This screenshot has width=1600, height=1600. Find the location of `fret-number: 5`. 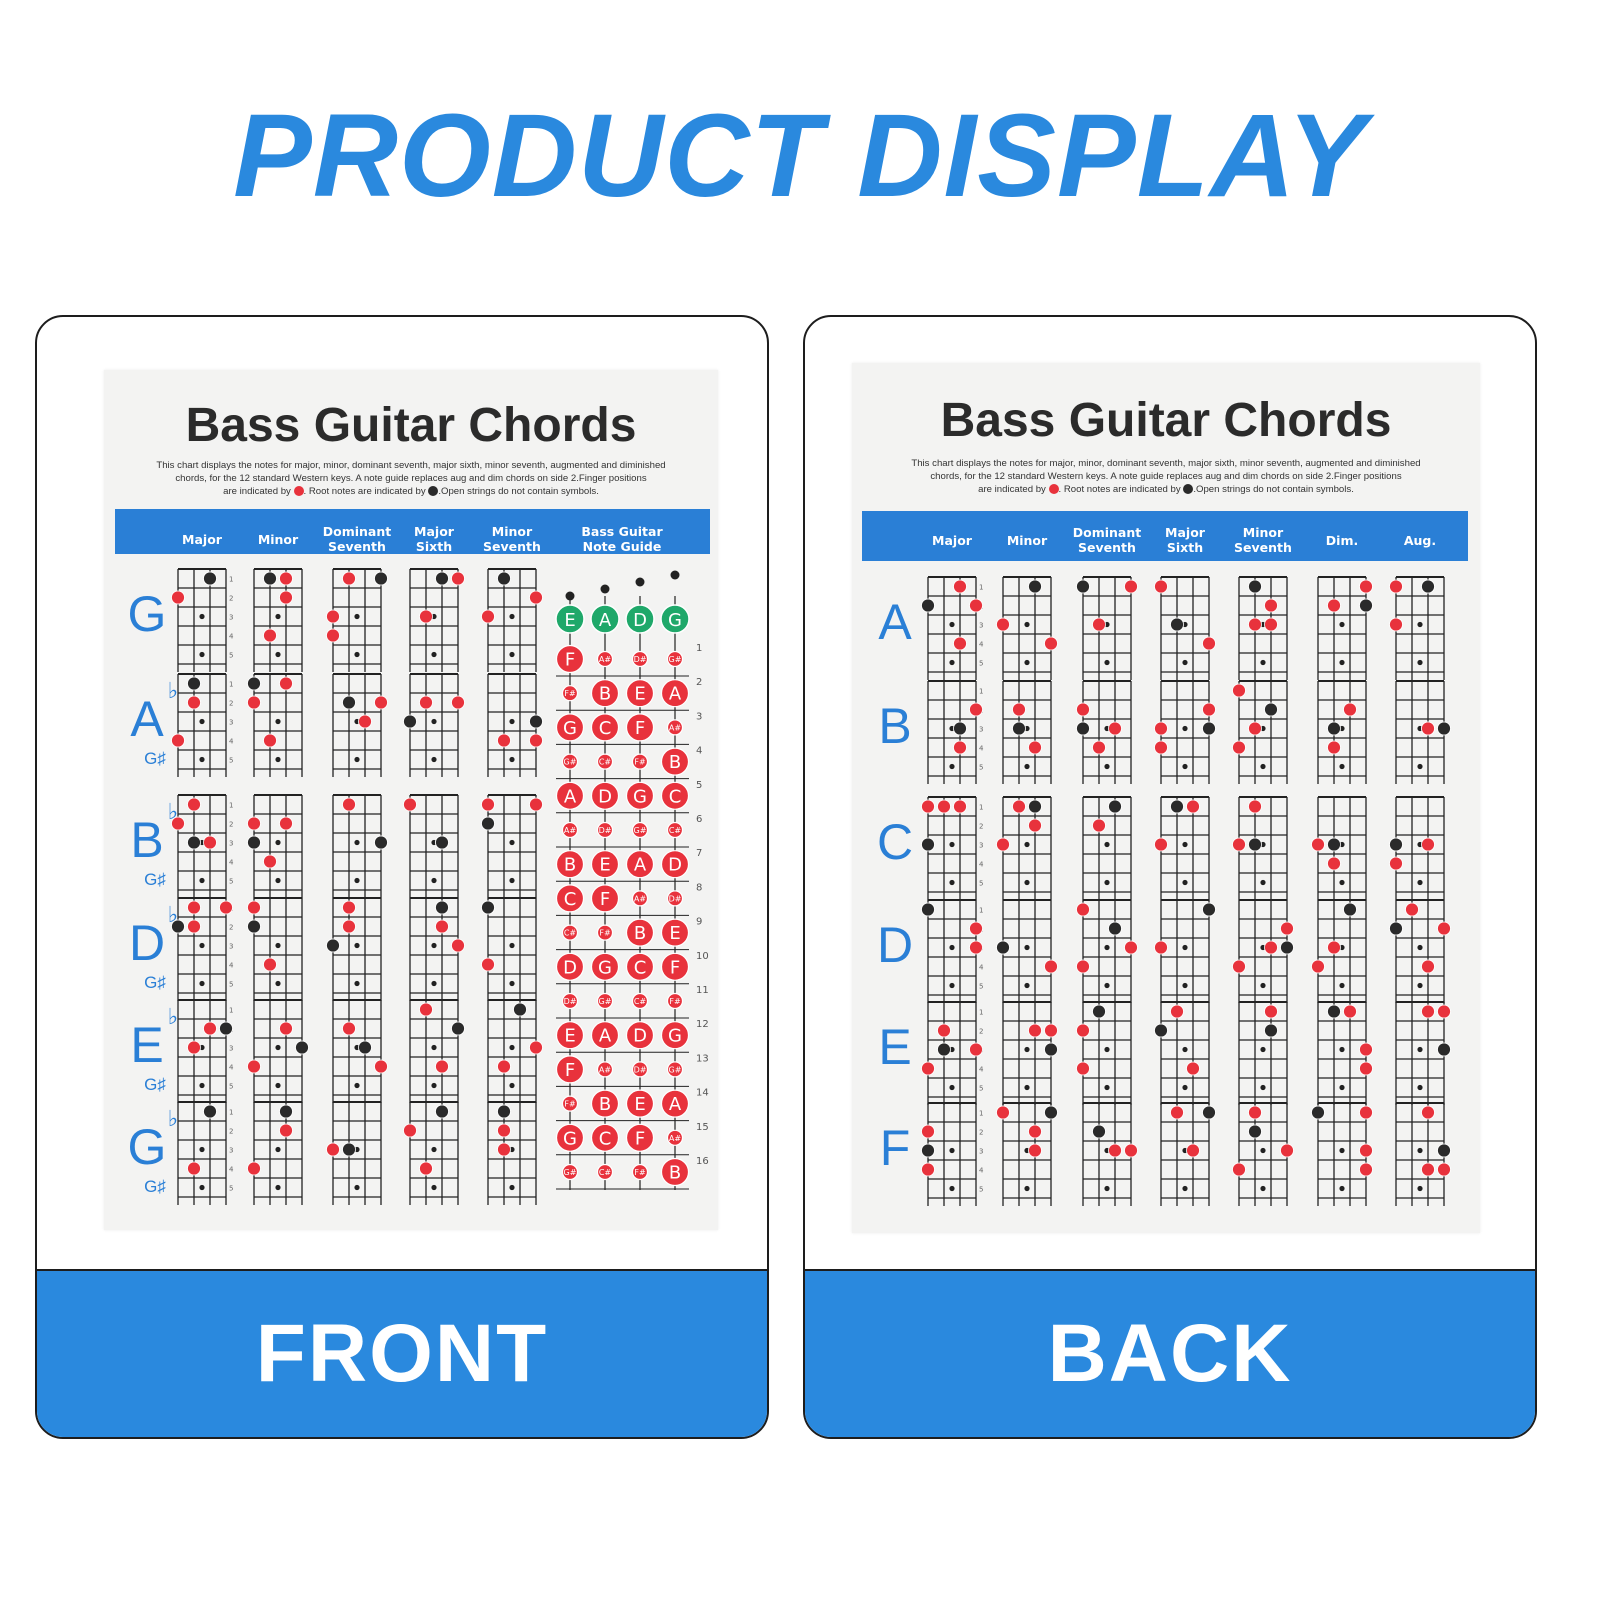

fret-number: 5 is located at coordinates (981, 664).